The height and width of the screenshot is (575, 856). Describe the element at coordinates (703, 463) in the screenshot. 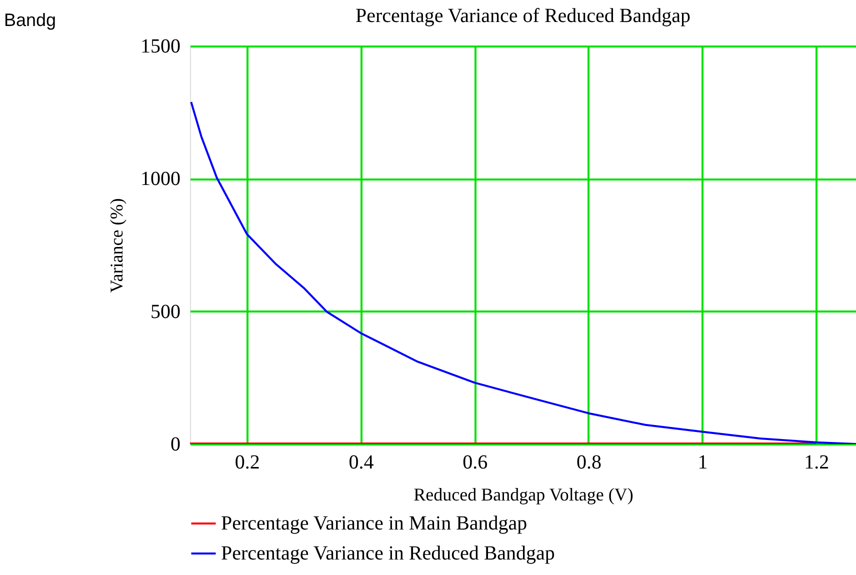

I see `x-tick-label: 1` at that location.